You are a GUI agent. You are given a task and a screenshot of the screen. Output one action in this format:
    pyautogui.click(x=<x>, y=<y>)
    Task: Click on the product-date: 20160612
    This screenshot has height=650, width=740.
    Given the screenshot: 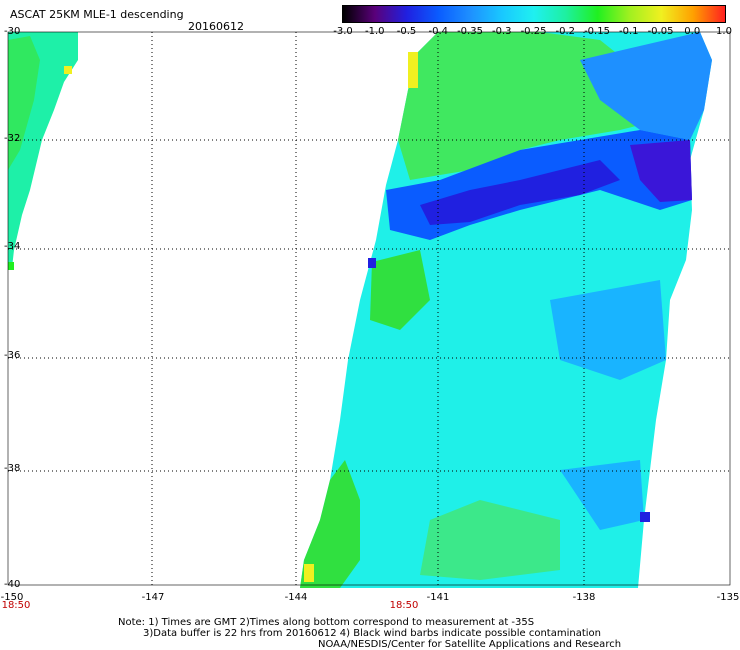 What is the action you would take?
    pyautogui.click(x=216, y=26)
    